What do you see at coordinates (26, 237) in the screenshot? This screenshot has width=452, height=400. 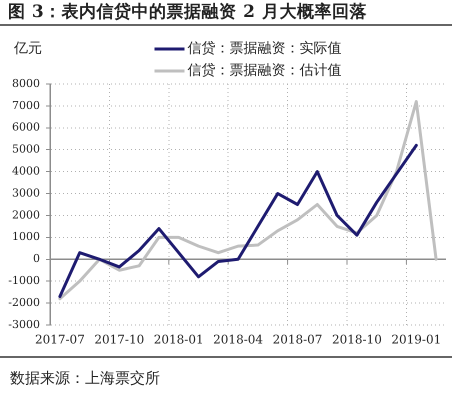 I see `y-tick-label: 1000` at bounding box center [26, 237].